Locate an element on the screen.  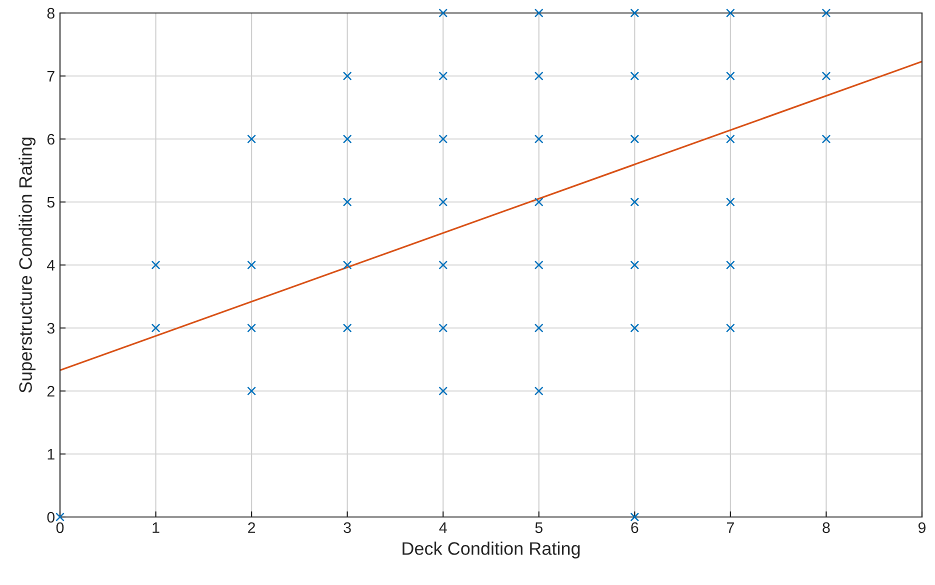
y-tick-label: 5 is located at coordinates (50, 202).